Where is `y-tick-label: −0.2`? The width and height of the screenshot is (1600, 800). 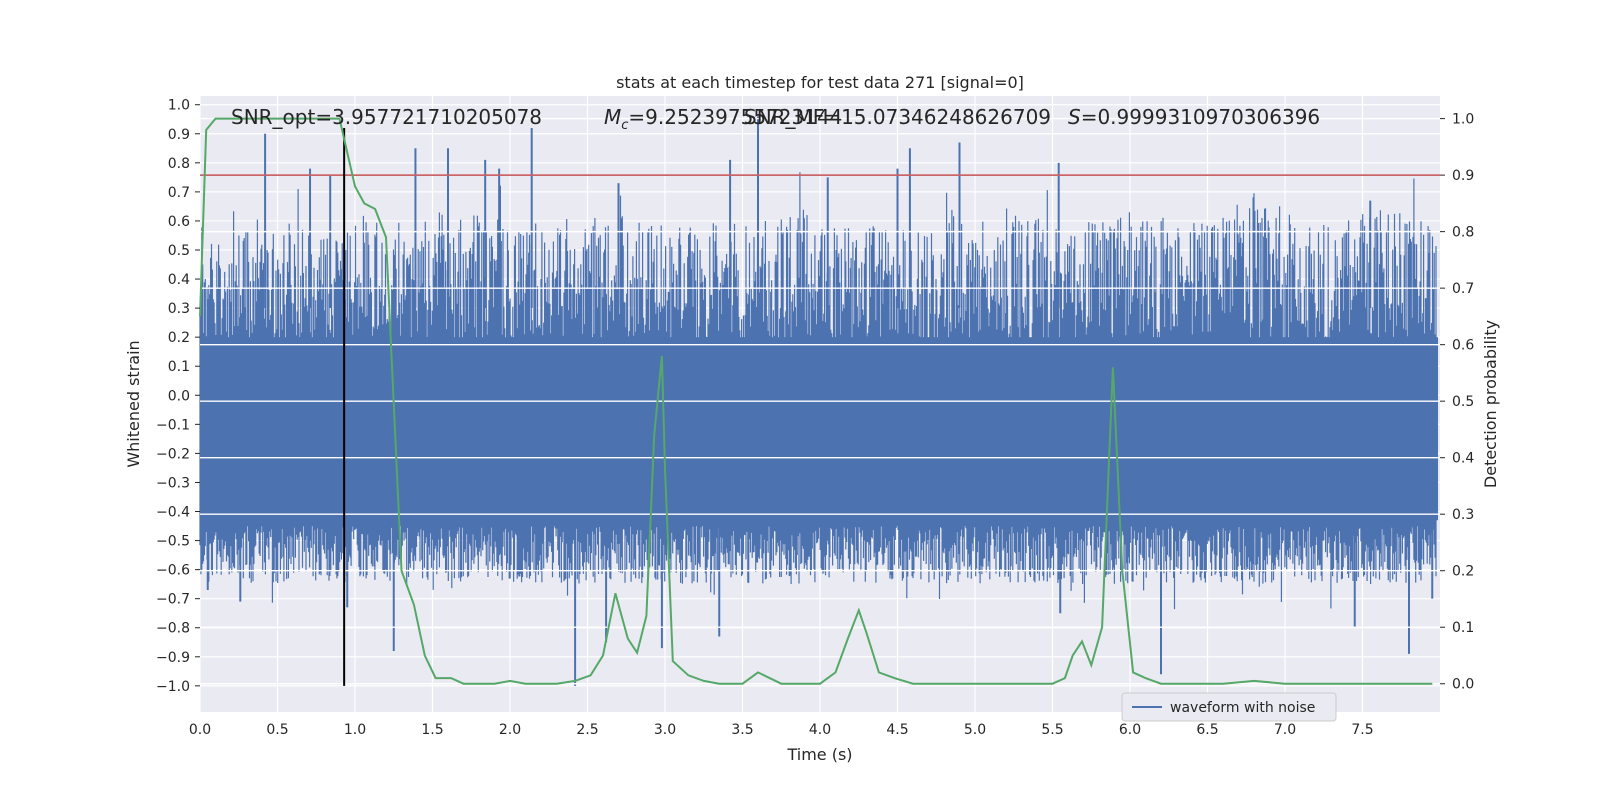 y-tick-label: −0.2 is located at coordinates (173, 454).